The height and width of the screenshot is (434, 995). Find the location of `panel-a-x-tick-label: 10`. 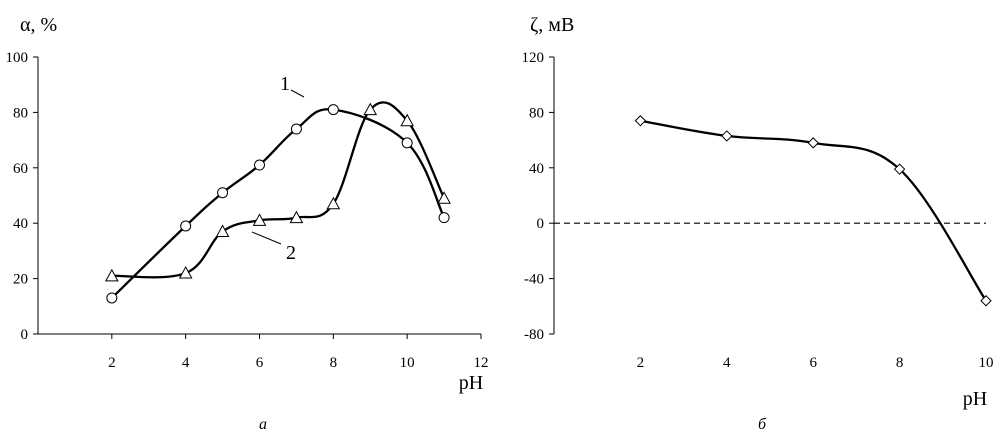

panel-a-x-tick-label: 10 is located at coordinates (407, 363).